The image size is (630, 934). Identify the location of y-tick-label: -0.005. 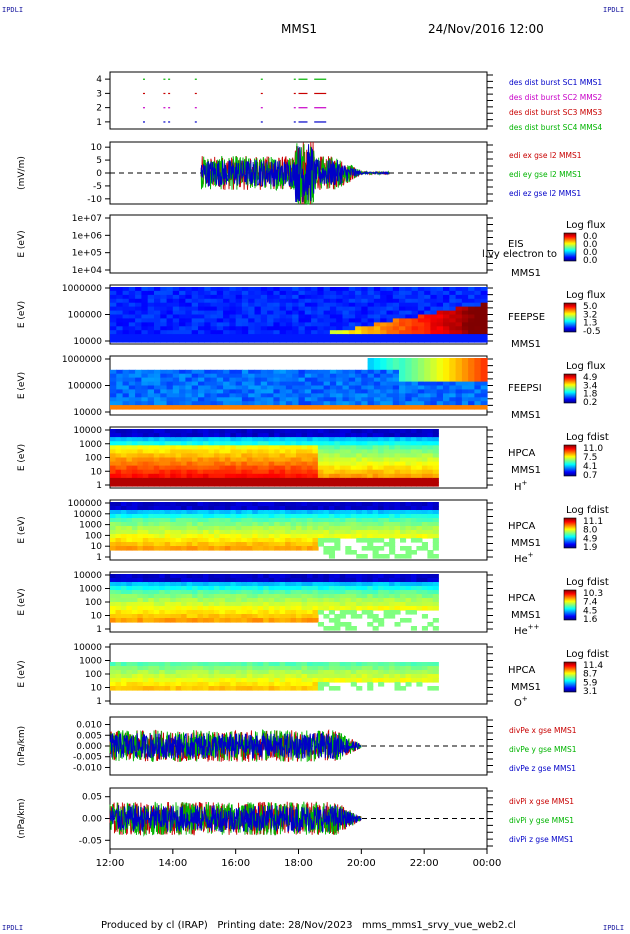
(87, 758).